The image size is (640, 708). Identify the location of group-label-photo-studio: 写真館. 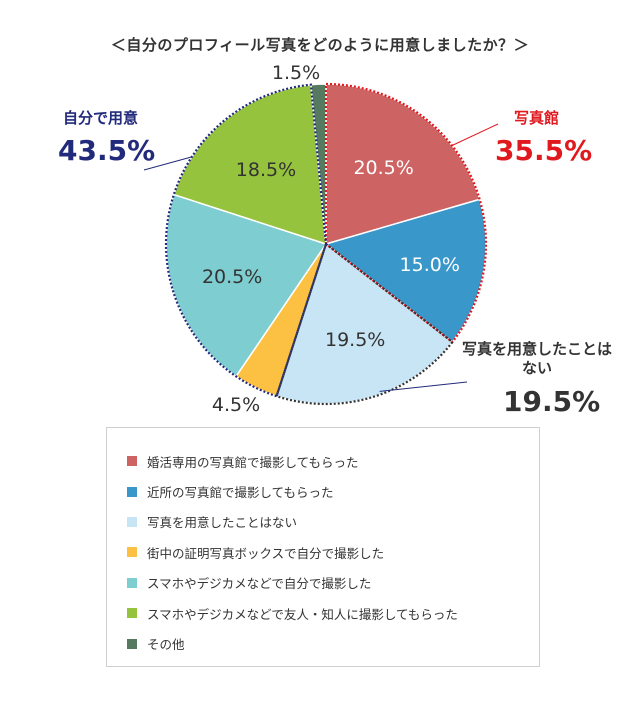
(537, 118).